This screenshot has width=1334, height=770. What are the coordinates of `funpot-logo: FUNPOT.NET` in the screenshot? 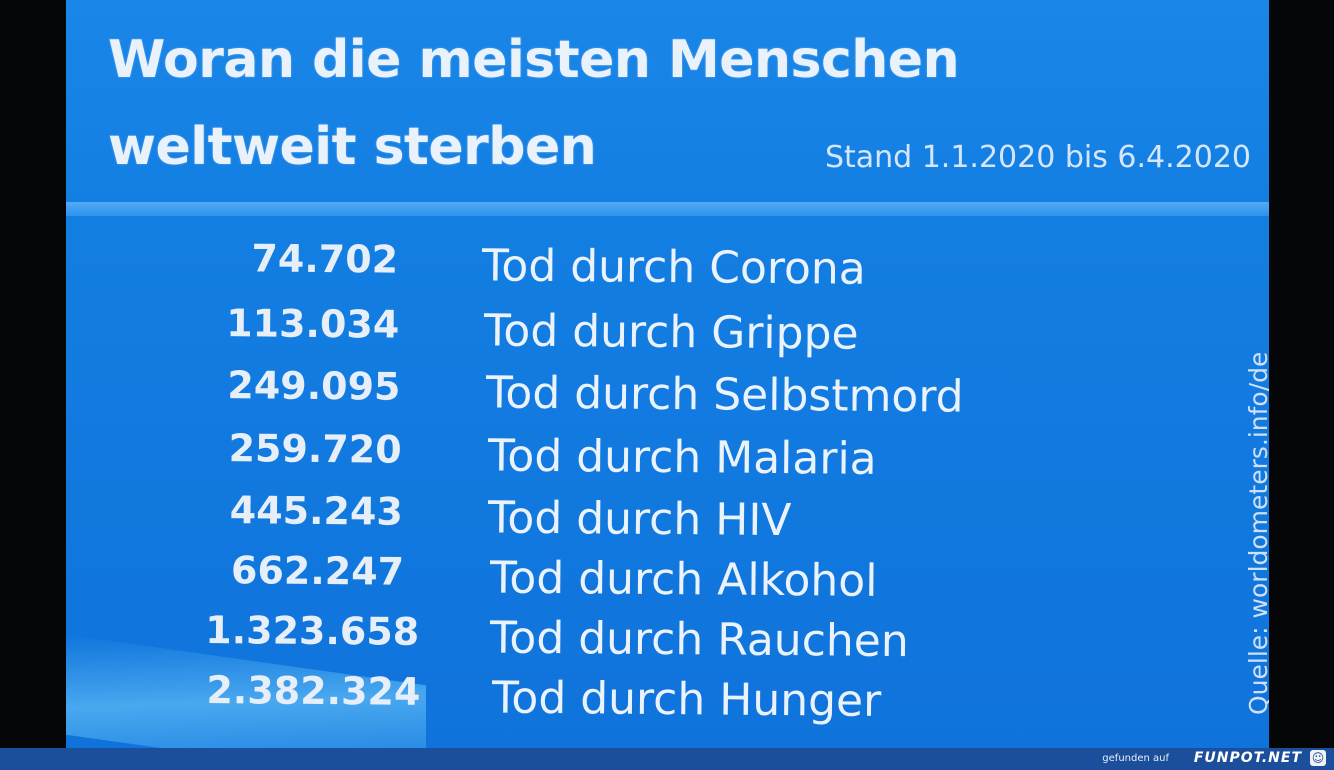 It's located at (1247, 758).